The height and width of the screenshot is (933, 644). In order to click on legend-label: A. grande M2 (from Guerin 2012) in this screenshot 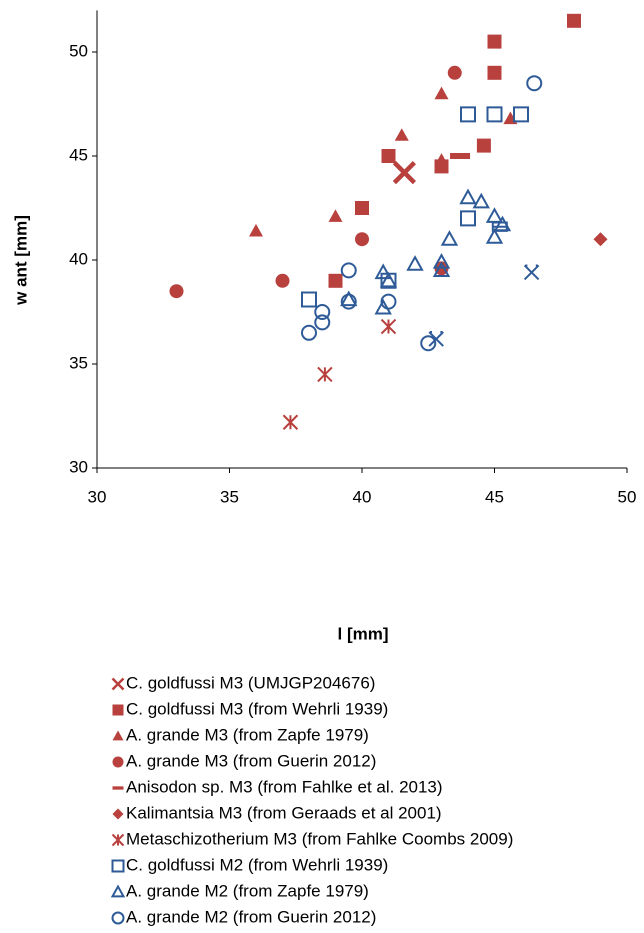, I will do `click(251, 916)`.